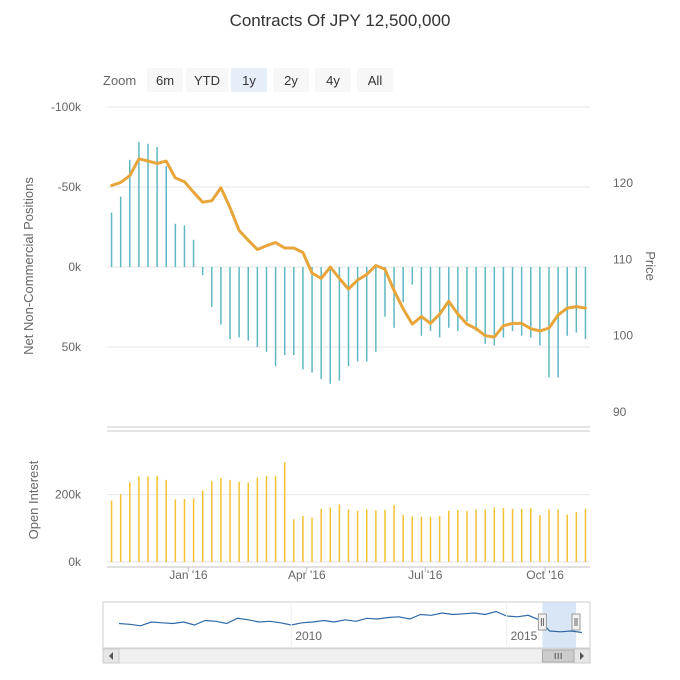  I want to click on scrollbar-left-arrow, so click(111, 656).